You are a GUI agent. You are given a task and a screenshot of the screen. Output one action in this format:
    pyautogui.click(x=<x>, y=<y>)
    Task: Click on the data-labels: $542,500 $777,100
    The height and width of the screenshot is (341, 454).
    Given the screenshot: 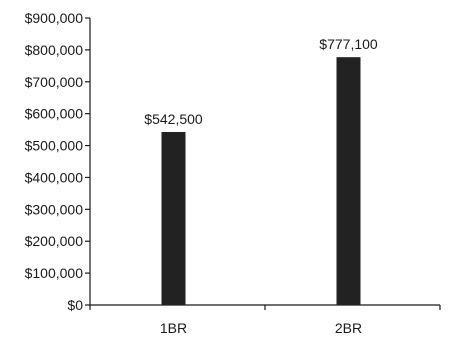 What is the action you would take?
    pyautogui.click(x=261, y=81)
    